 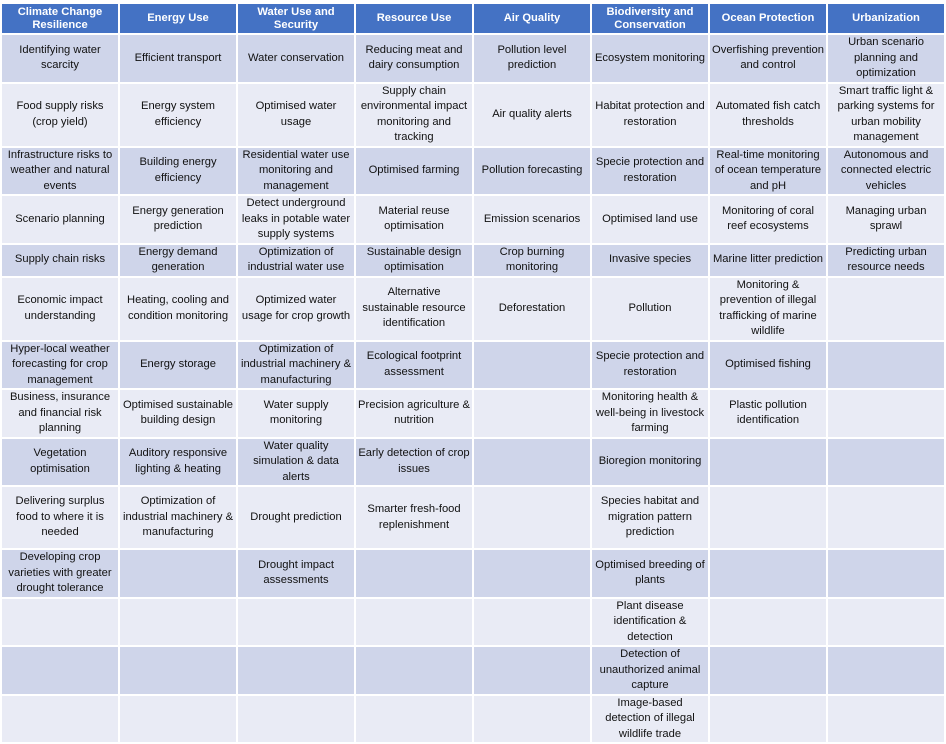 What do you see at coordinates (650, 219) in the screenshot?
I see `table-cell: Optimised land use` at bounding box center [650, 219].